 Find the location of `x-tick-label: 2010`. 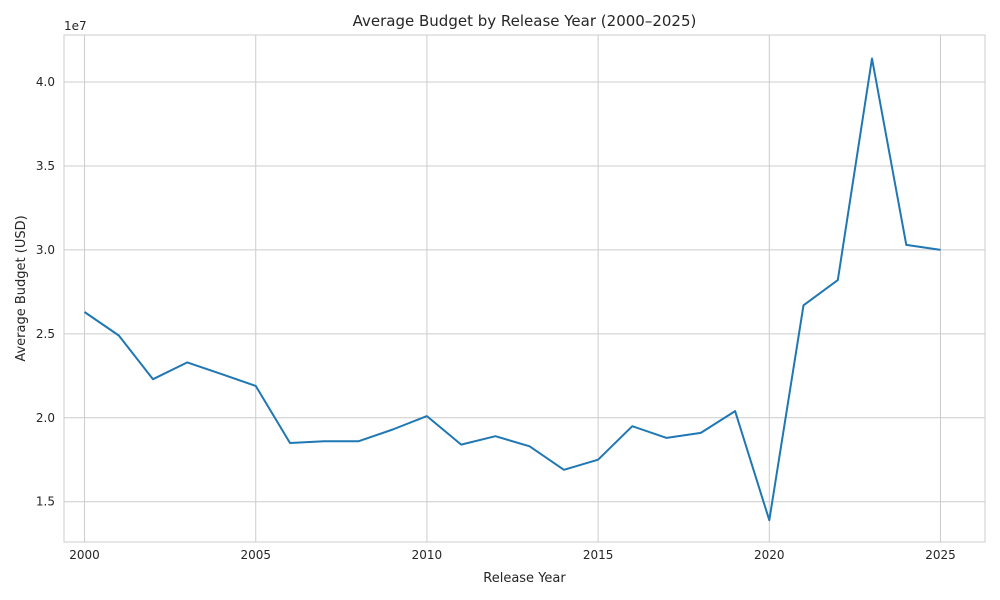

x-tick-label: 2010 is located at coordinates (427, 555).